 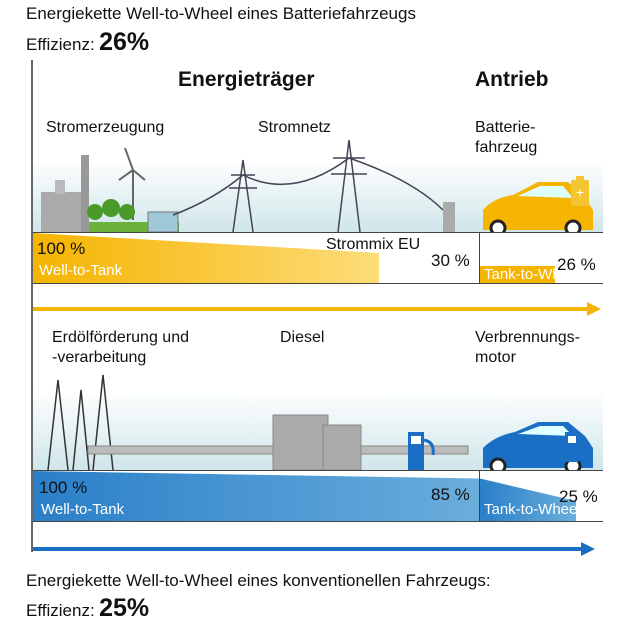 What do you see at coordinates (256, 496) in the screenshot?
I see `conventional-wtt-bar` at bounding box center [256, 496].